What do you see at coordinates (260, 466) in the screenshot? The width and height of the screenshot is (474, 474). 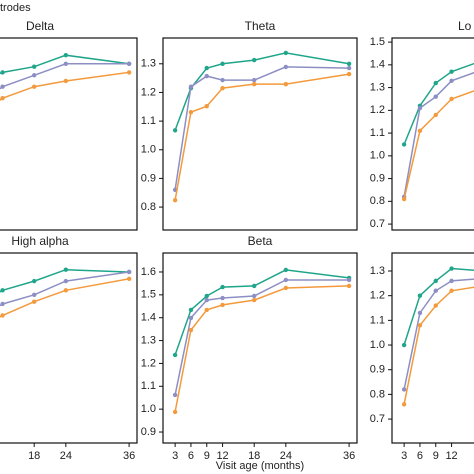 I see `x-axis-label: Visit age (months)` at bounding box center [260, 466].